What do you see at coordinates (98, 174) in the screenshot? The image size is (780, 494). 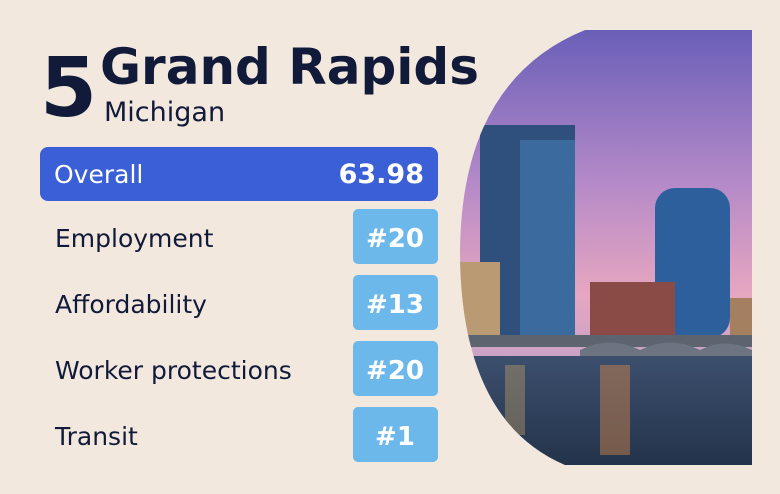 I see `overall-label: Overall` at bounding box center [98, 174].